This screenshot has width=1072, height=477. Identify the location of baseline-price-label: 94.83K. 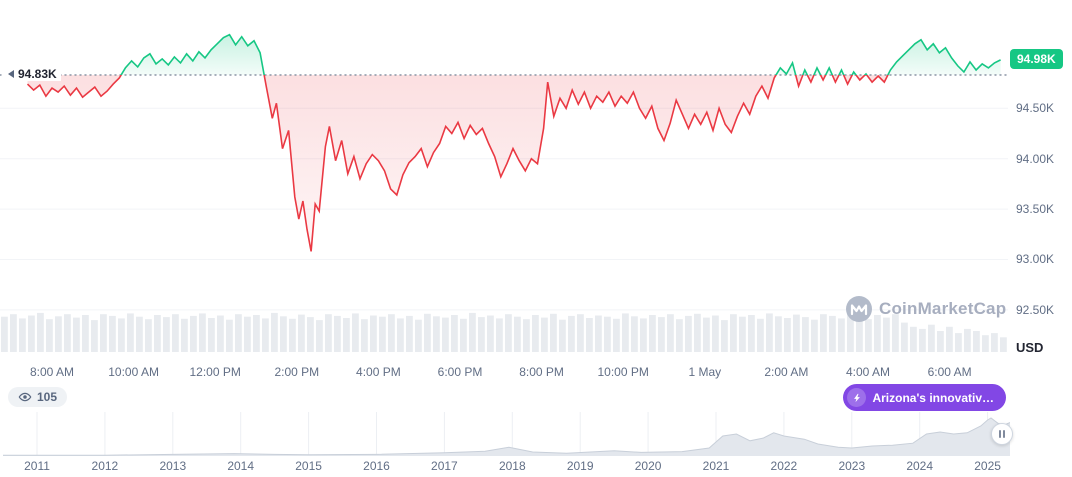
(32, 74).